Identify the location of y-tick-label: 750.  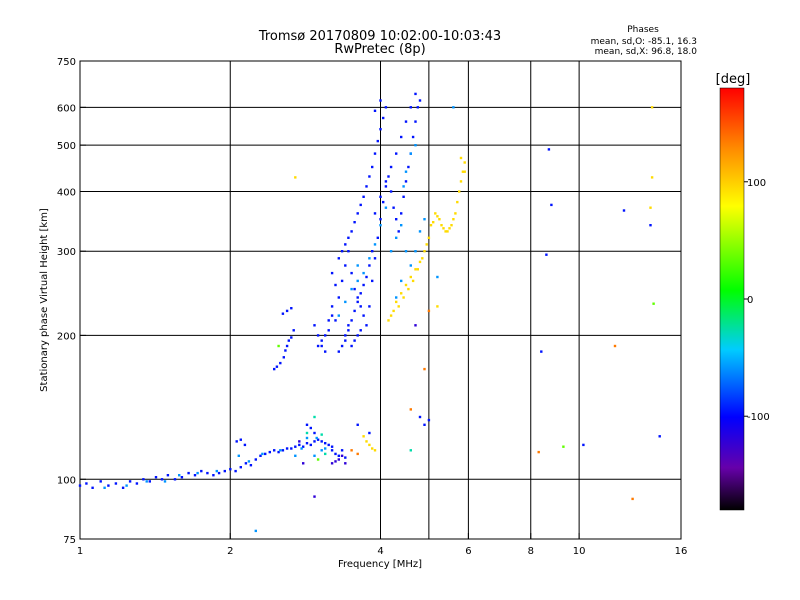
(66, 62).